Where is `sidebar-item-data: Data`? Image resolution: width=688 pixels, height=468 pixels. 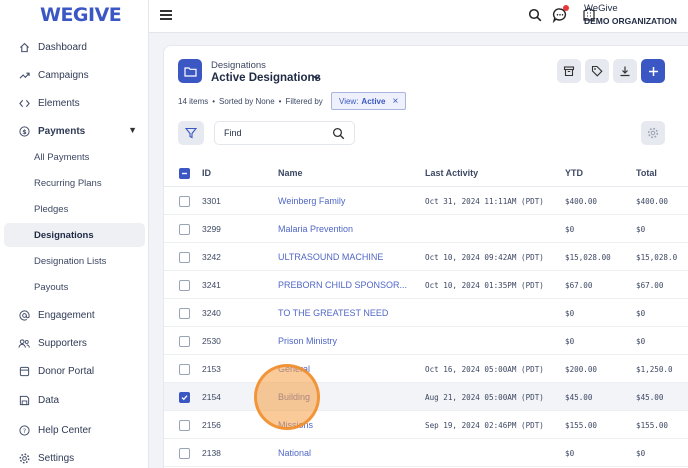
sidebar-item-data: Data is located at coordinates (74, 400).